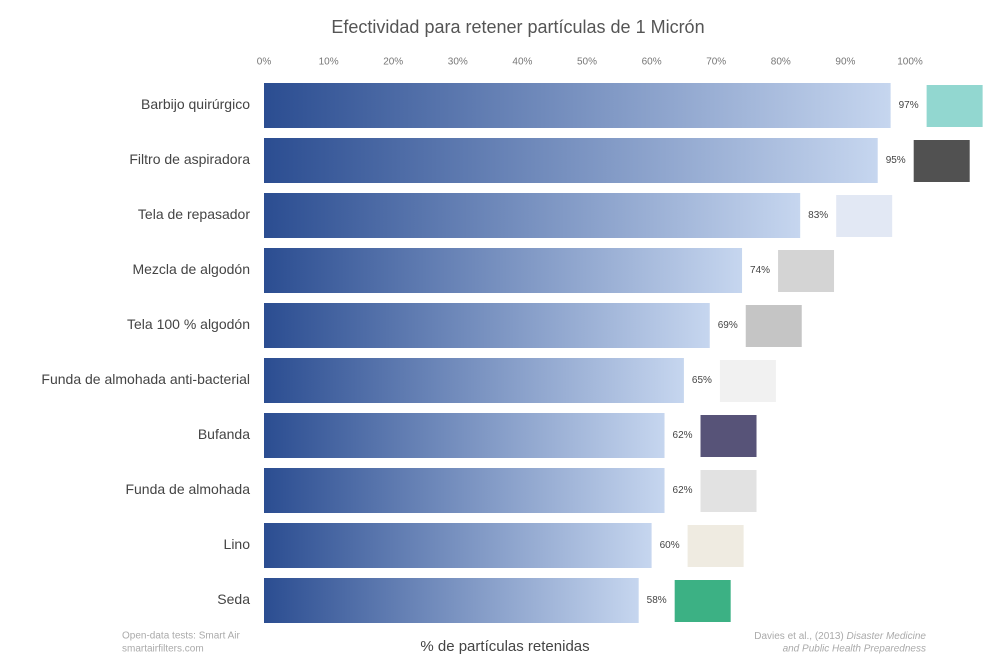 This screenshot has height=660, width=983. I want to click on value-label: 97%, so click(909, 105).